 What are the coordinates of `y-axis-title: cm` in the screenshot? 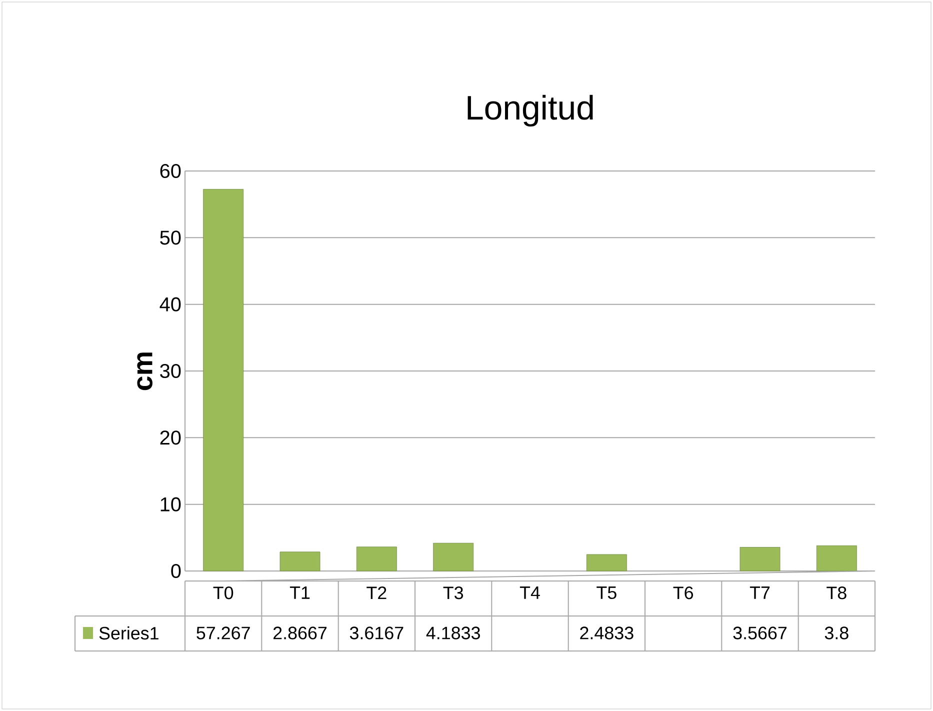 It's located at (144, 371).